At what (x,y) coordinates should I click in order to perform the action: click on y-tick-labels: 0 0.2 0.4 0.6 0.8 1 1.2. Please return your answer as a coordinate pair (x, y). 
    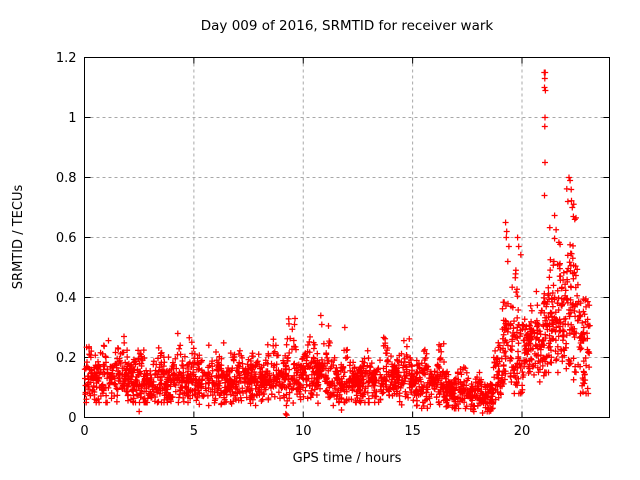
    Looking at the image, I should click on (66, 238).